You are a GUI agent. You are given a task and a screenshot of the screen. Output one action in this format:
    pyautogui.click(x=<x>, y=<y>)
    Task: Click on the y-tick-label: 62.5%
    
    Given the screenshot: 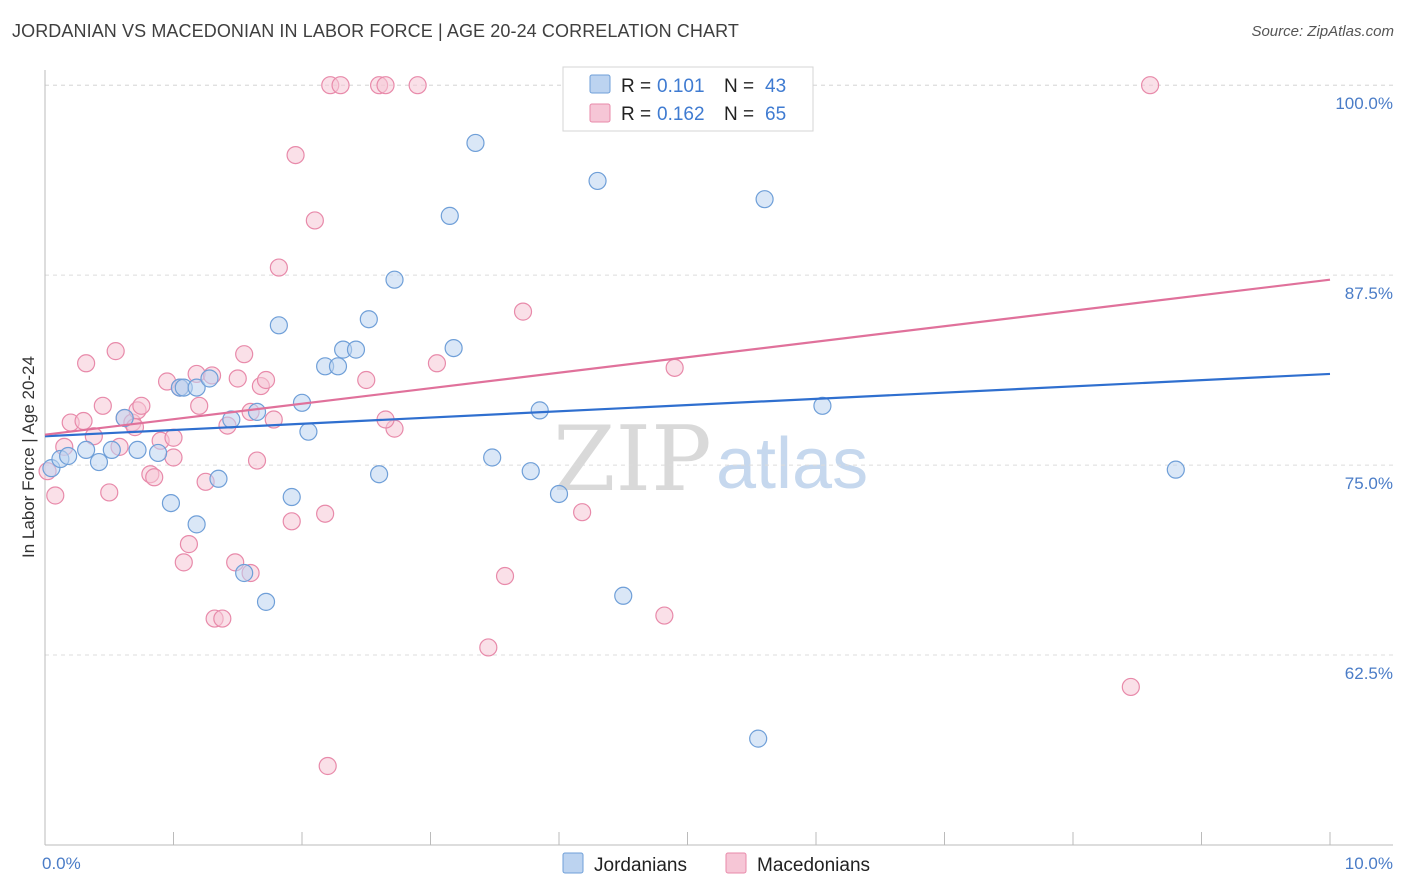 What is the action you would take?
    pyautogui.click(x=1369, y=673)
    